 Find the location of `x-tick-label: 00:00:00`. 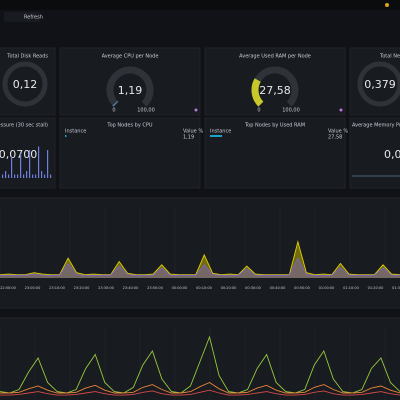

x-tick-label: 00:00:00 is located at coordinates (180, 288).